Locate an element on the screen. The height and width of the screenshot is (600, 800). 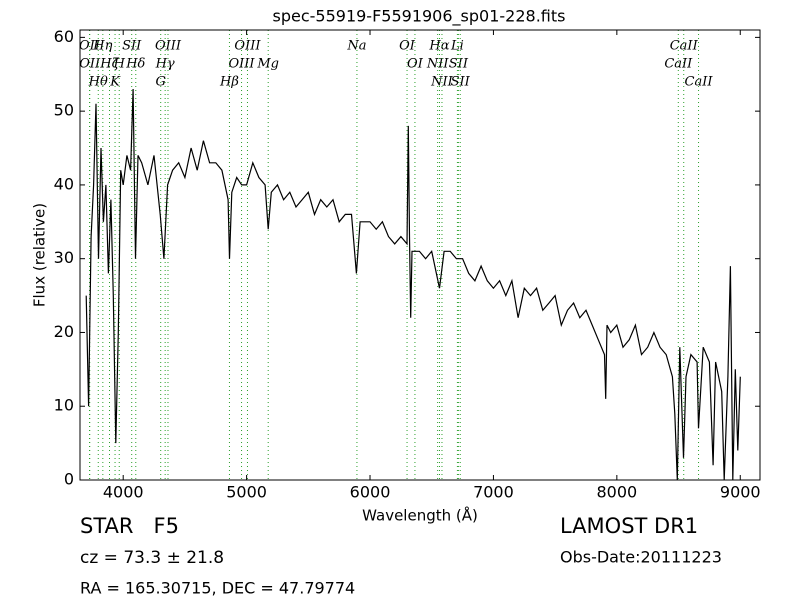
spectral-line-label: Hγ is located at coordinates (165, 64).